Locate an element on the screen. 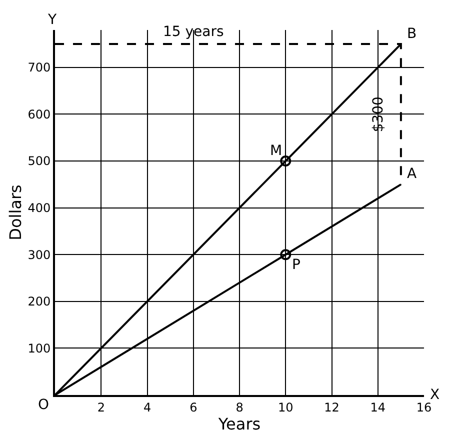 The width and height of the screenshot is (454, 445). annotation: O is located at coordinates (44, 405).